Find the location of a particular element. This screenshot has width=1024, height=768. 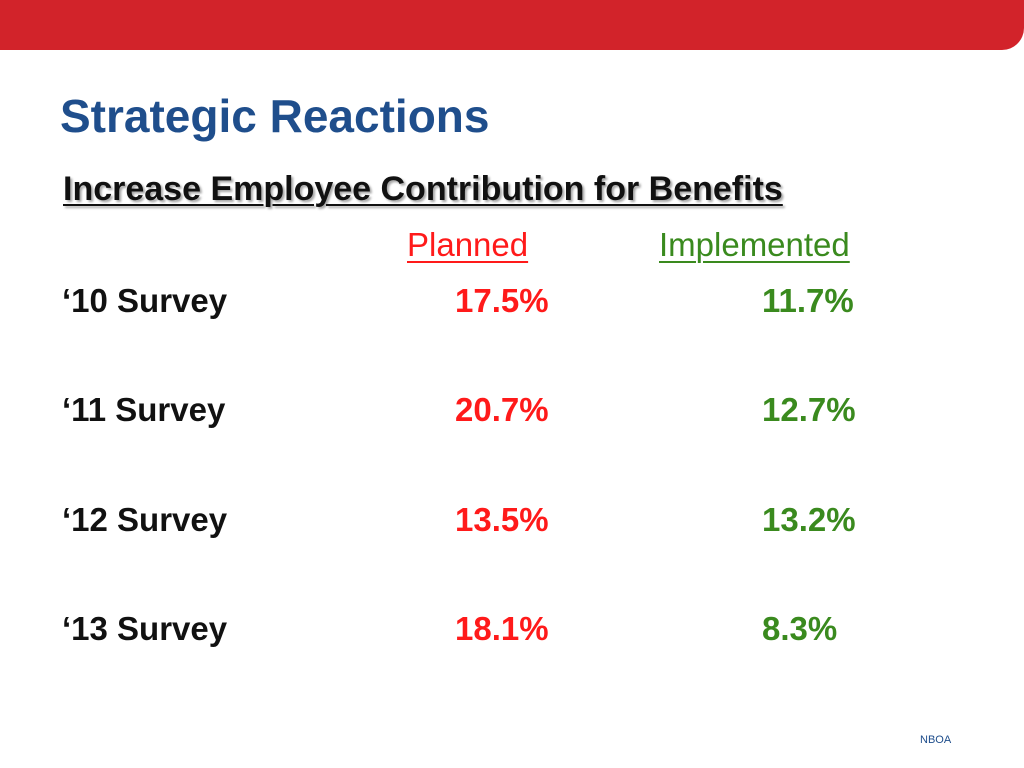

planned-value: 20.7% is located at coordinates (502, 409).